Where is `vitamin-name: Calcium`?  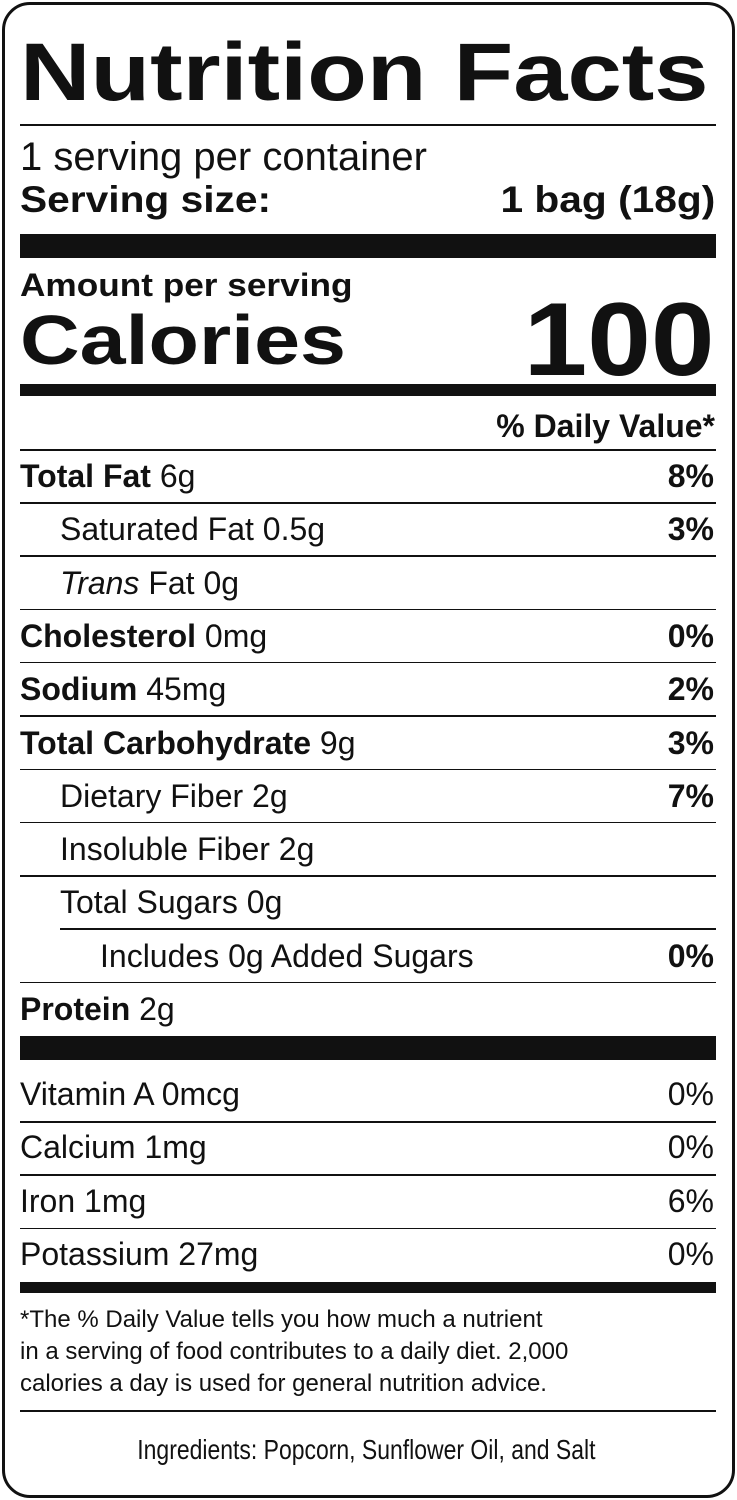
vitamin-name: Calcium is located at coordinates (78, 1147).